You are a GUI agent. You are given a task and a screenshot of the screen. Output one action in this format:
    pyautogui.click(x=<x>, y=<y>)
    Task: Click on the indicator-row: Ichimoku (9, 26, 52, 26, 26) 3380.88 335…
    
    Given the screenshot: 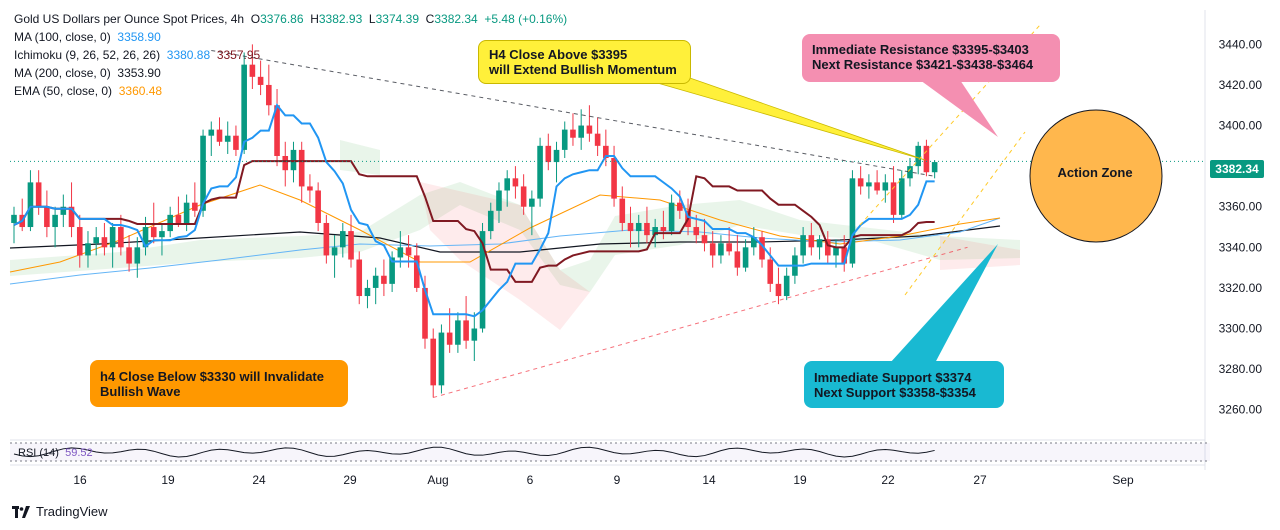 What is the action you would take?
    pyautogui.click(x=290, y=55)
    